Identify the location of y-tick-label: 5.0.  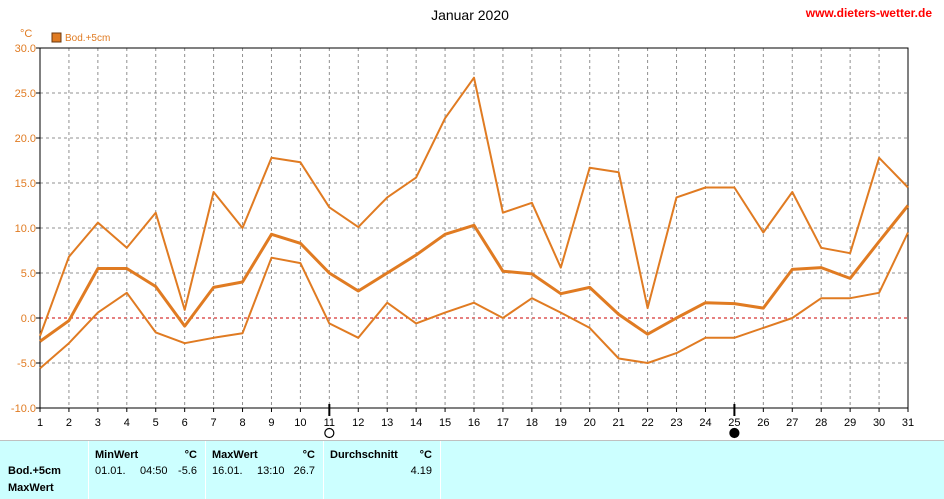
(28, 274).